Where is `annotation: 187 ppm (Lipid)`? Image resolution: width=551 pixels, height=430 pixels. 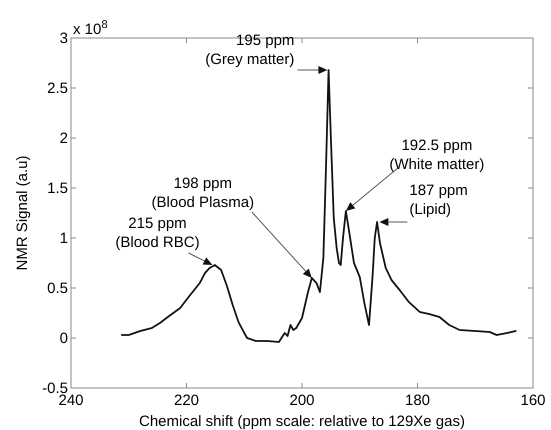 annotation: 187 ppm (Lipid) is located at coordinates (438, 200).